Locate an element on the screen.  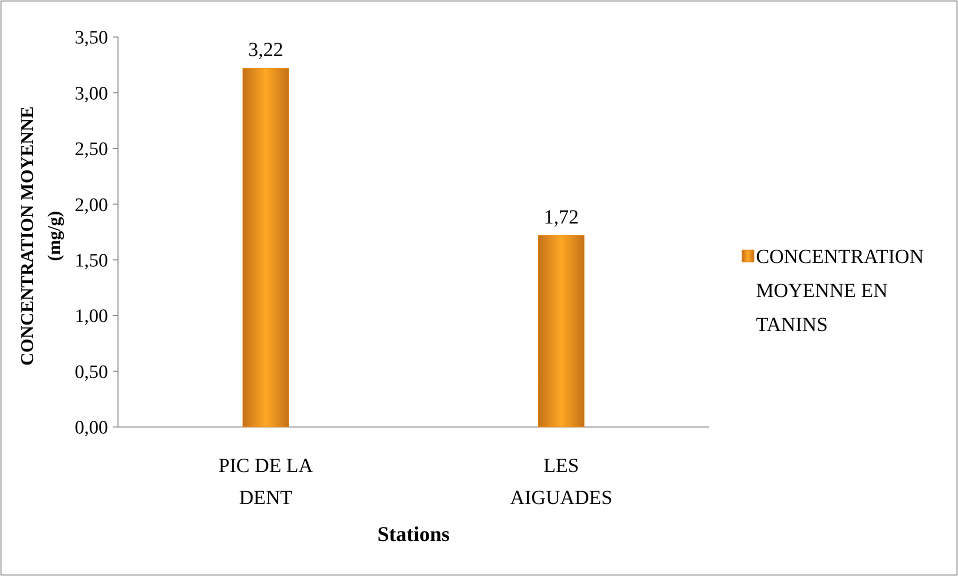
y-tick-label: 2,00 is located at coordinates (91, 205).